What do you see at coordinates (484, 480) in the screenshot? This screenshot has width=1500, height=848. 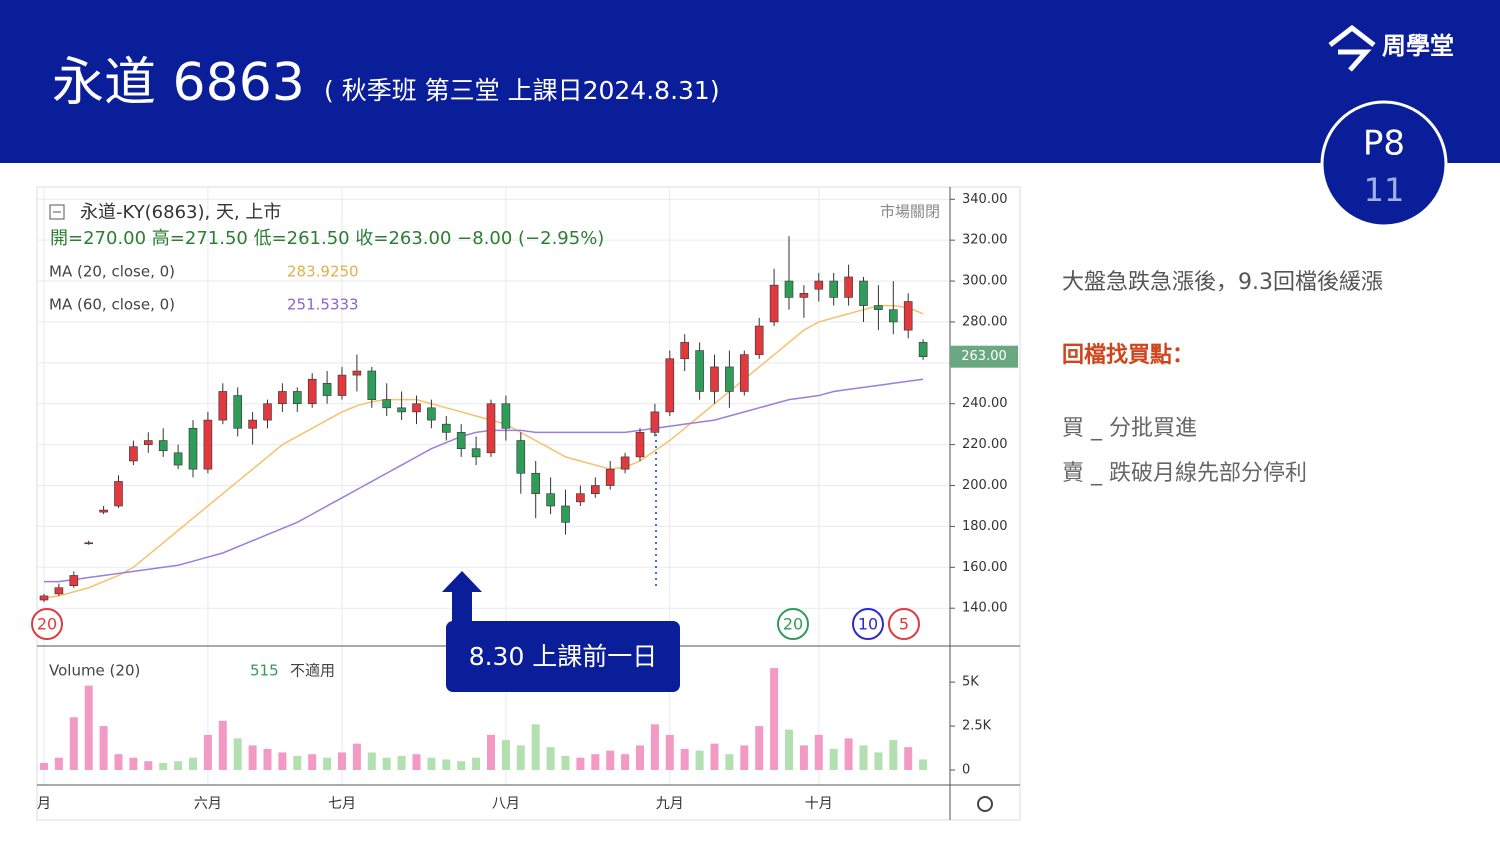 I see `ma-line` at bounding box center [484, 480].